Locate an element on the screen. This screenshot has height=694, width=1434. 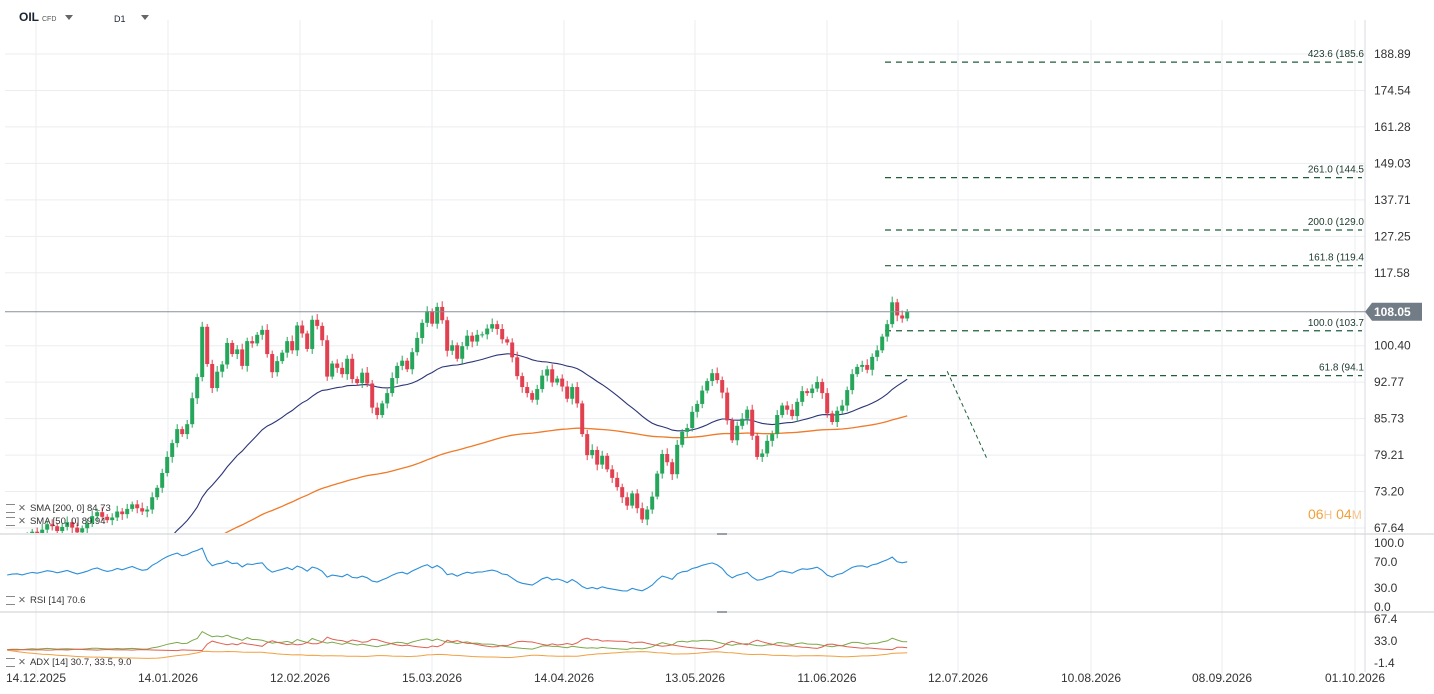
timeframe-selector: D1 is located at coordinates (120, 19).